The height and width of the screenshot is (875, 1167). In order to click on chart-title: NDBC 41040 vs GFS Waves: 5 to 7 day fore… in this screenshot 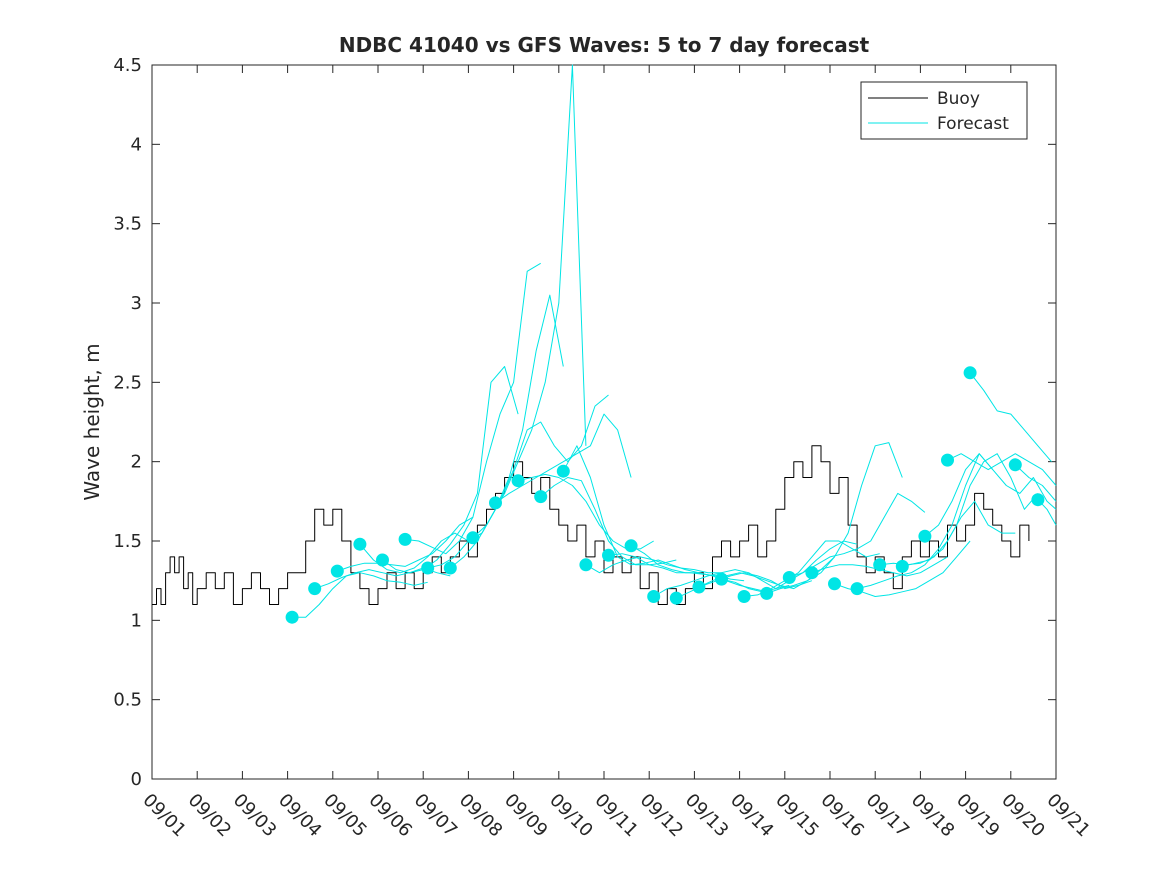, I will do `click(604, 45)`.